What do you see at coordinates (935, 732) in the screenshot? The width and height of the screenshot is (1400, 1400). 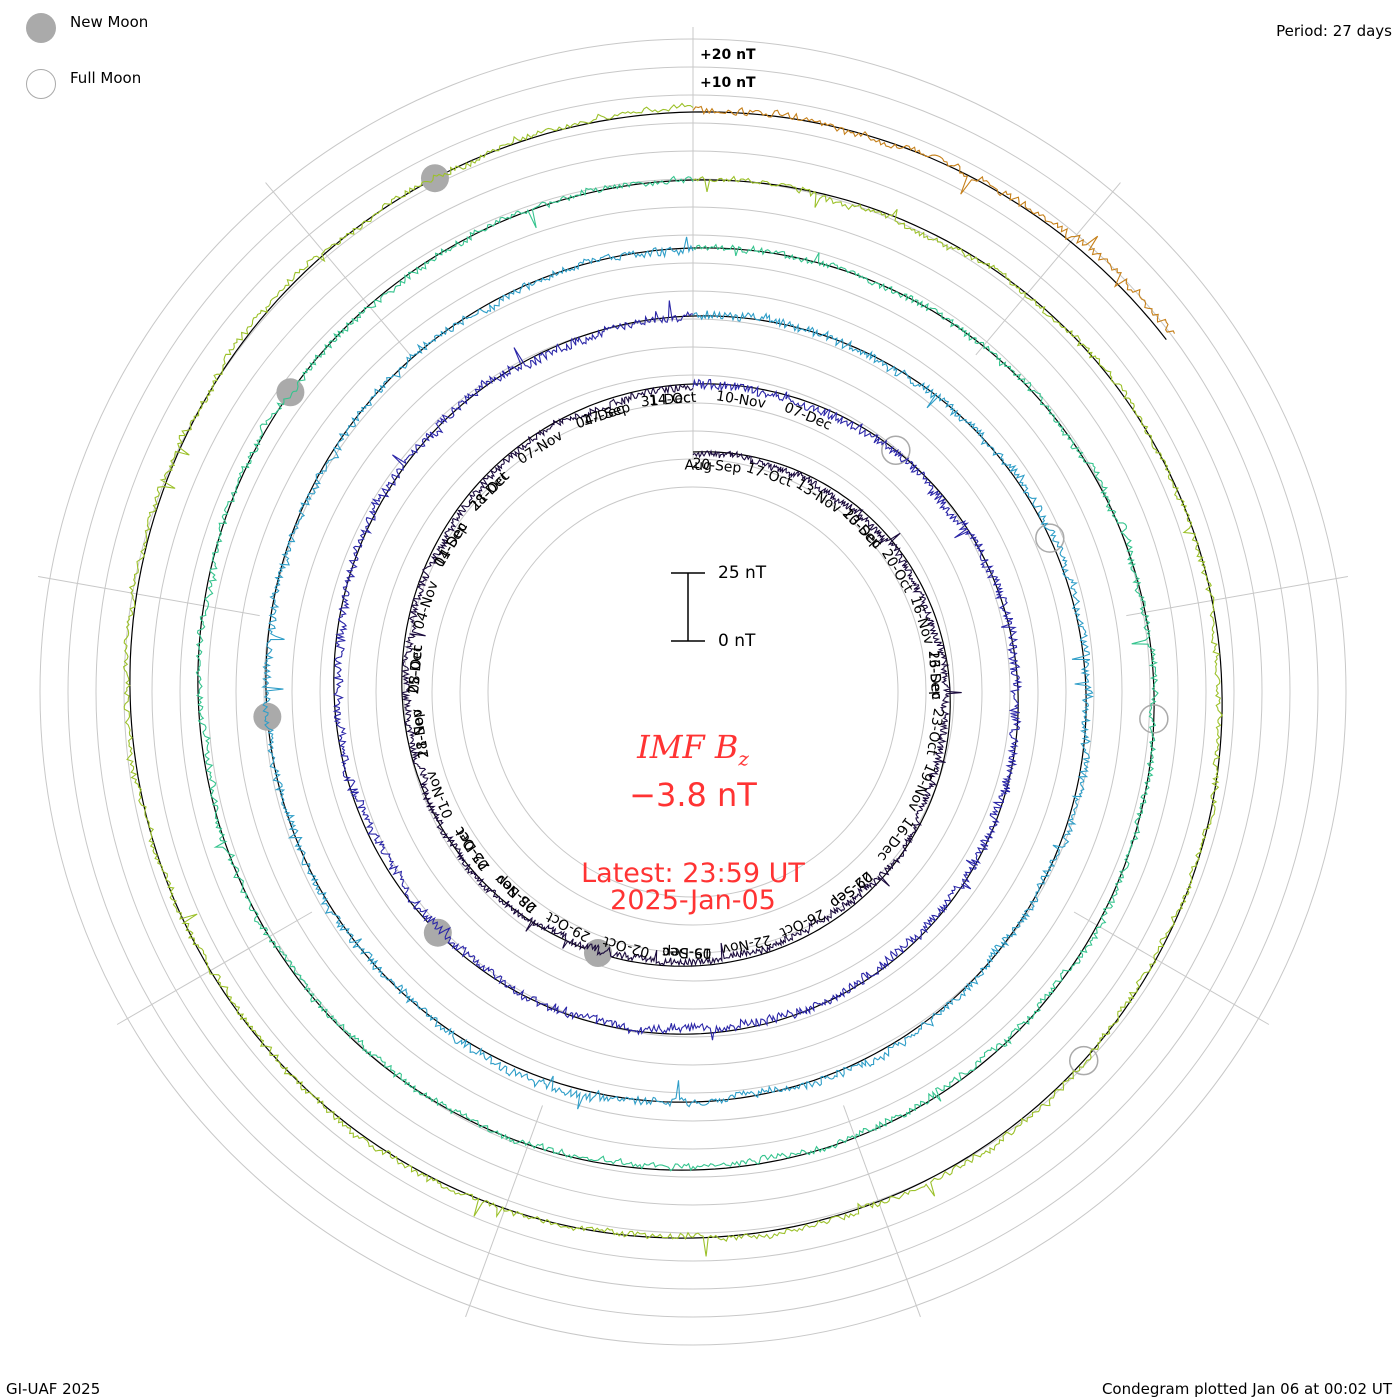 I see `day-label: 23-Oct` at bounding box center [935, 732].